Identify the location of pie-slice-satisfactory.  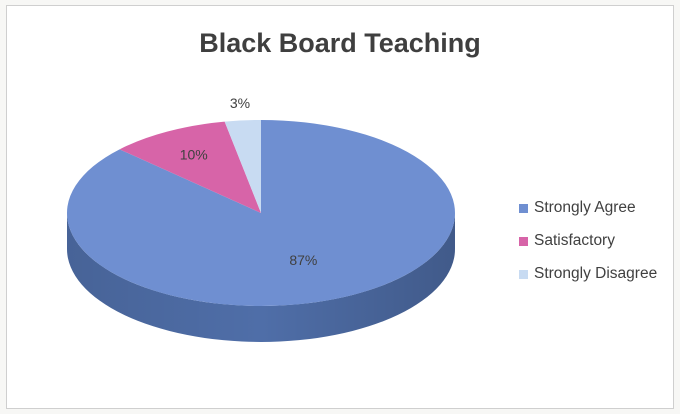
(190, 167).